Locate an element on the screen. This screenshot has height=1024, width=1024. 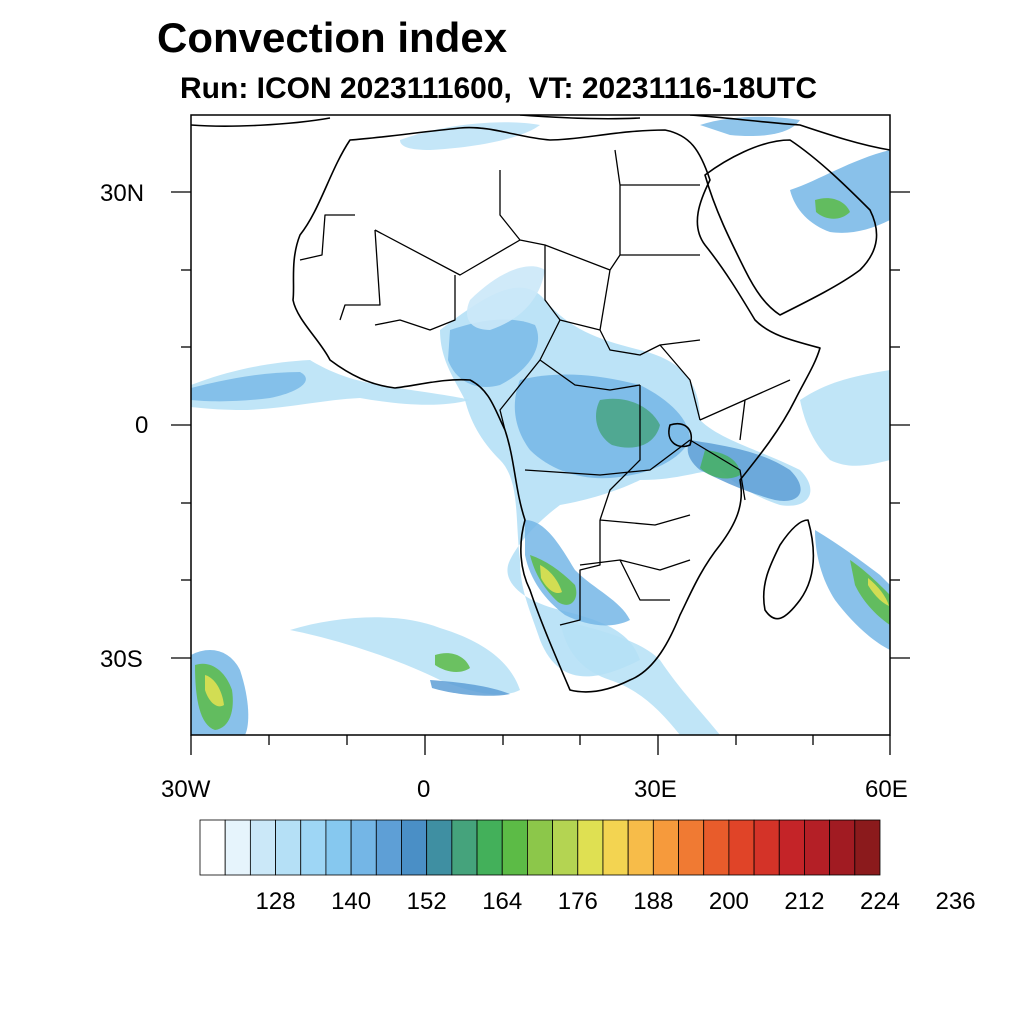
convection-region-indian-ocean is located at coordinates (845, 418).